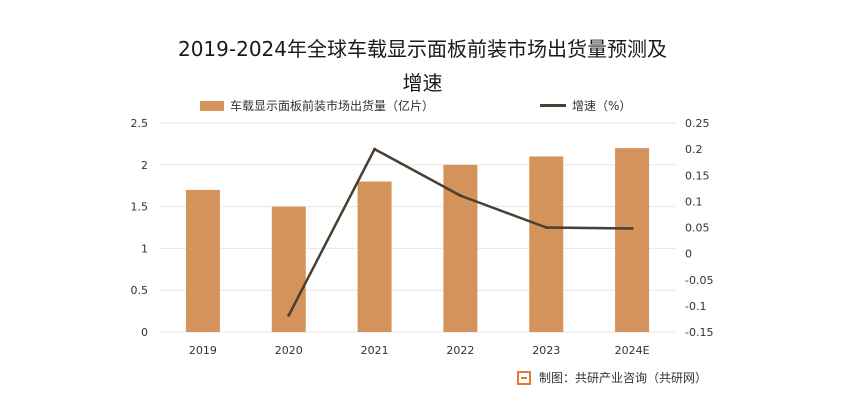 Image resolution: width=845 pixels, height=420 pixels. Describe the element at coordinates (632, 350) in the screenshot. I see `x-tick-label: 2024E` at that location.